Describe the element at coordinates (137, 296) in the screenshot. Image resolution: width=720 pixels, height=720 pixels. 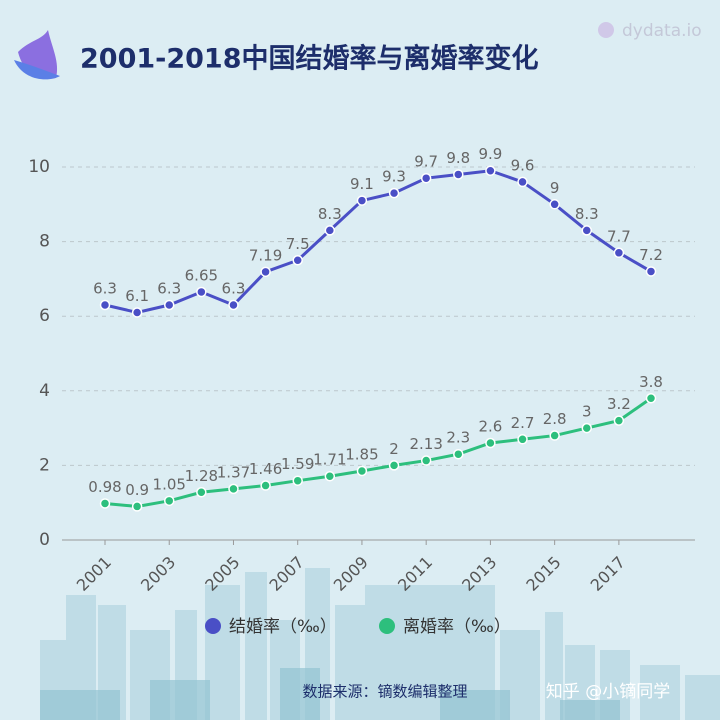
I see `data-label: 6.1` at that location.